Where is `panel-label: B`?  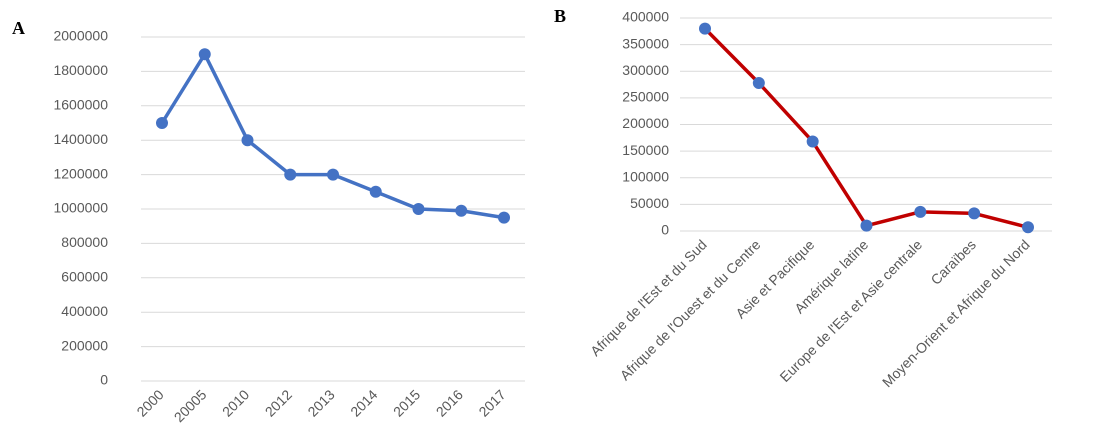
panel-label: B is located at coordinates (560, 16).